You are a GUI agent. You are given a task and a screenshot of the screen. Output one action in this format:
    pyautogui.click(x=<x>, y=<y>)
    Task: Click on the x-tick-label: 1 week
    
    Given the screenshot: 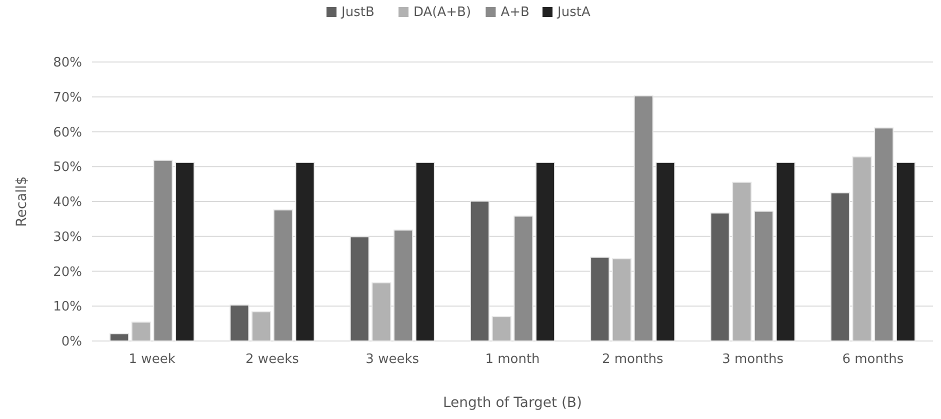 What is the action you would take?
    pyautogui.click(x=152, y=359)
    